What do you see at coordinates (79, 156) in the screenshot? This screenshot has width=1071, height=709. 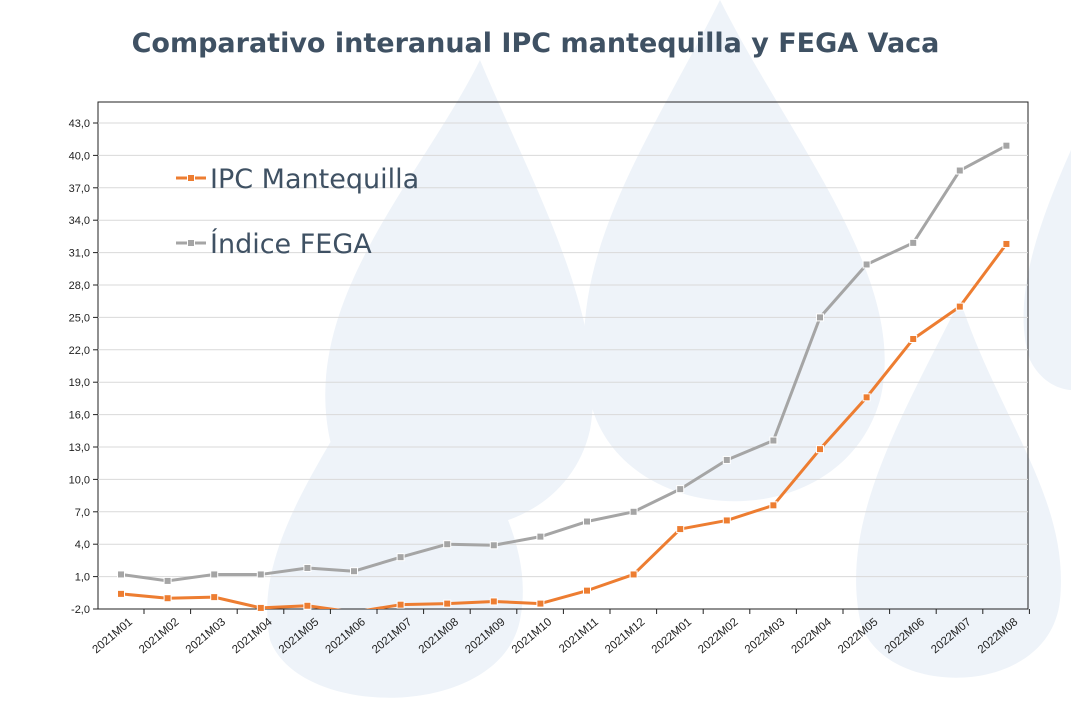 I see `y-tick-label: 40,0` at bounding box center [79, 156].